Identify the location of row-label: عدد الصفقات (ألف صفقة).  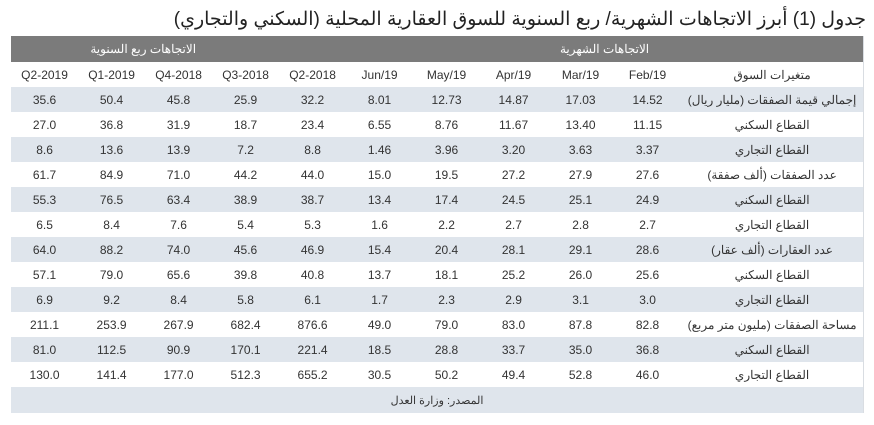
(772, 174).